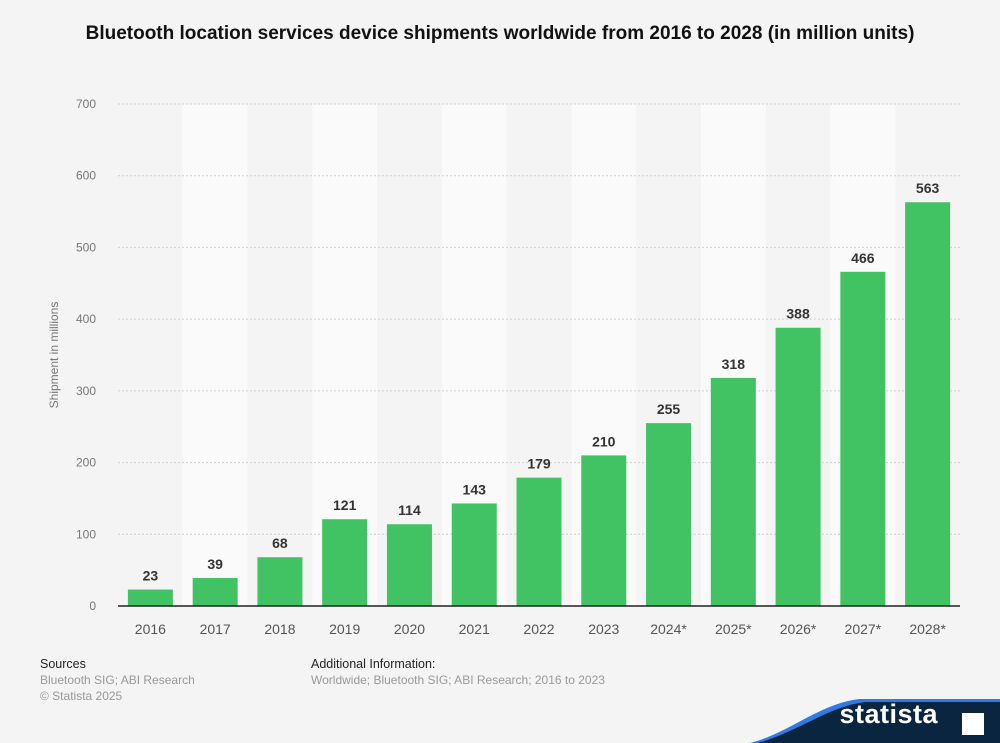 This screenshot has height=743, width=1000. I want to click on bar-2027*, so click(863, 438).